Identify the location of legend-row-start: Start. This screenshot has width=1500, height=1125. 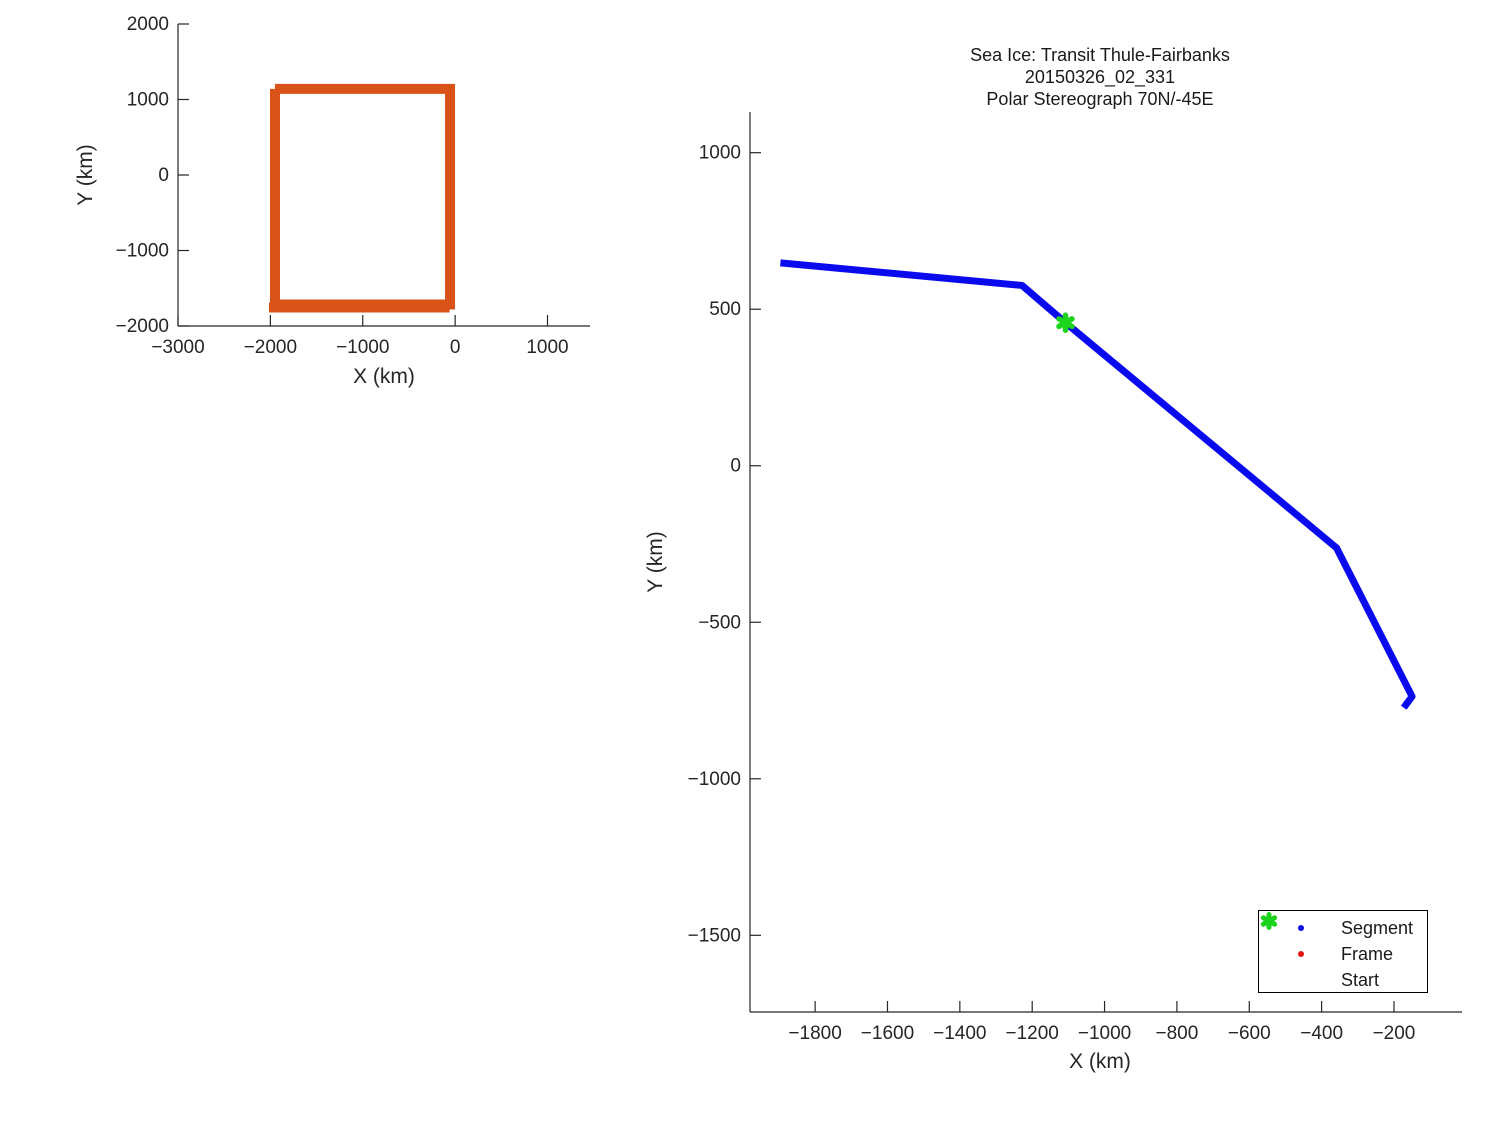
(1343, 952).